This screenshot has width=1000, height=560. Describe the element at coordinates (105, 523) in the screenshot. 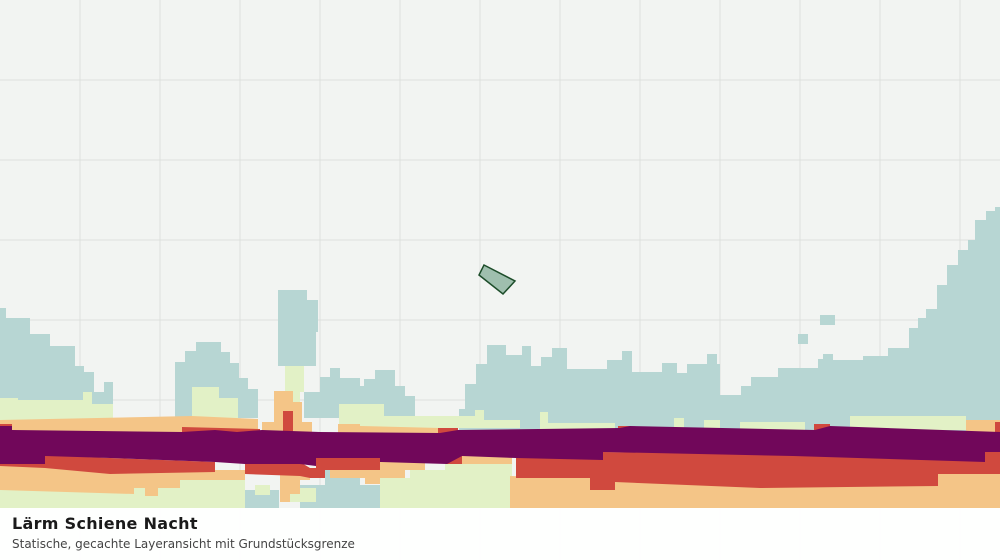

I see `map-title: Lärm Schiene Nacht` at that location.